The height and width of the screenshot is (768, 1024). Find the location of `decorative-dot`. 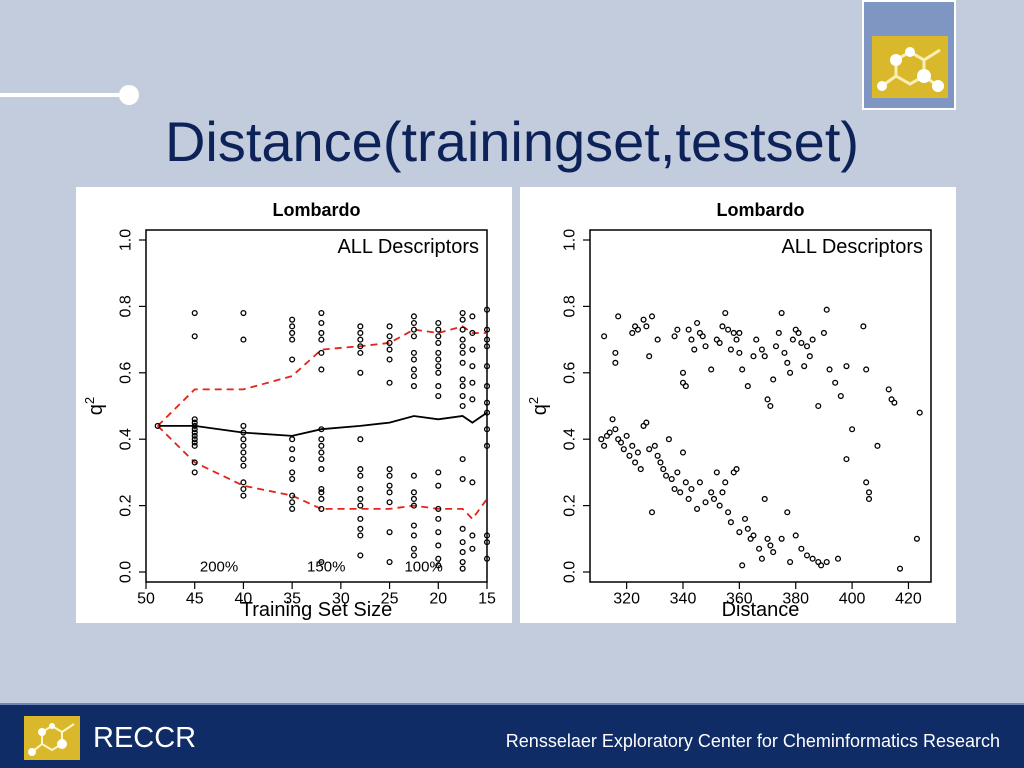

decorative-dot is located at coordinates (129, 95).